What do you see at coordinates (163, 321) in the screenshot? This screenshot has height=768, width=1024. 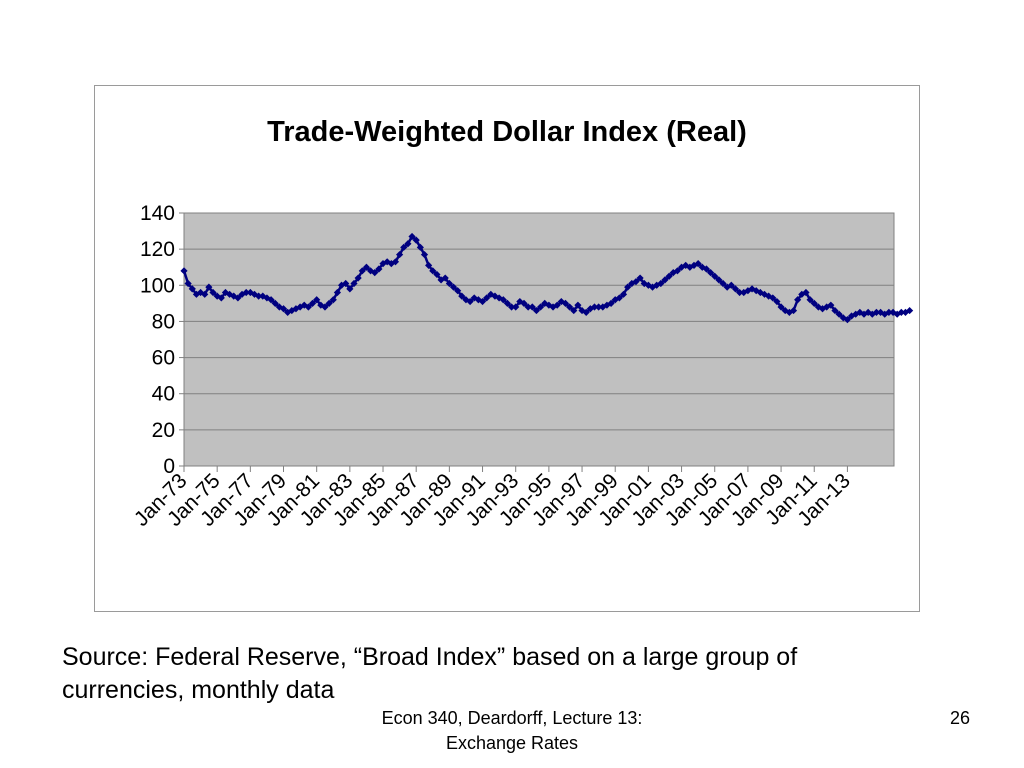 I see `y-tick-label: 80` at bounding box center [163, 321].